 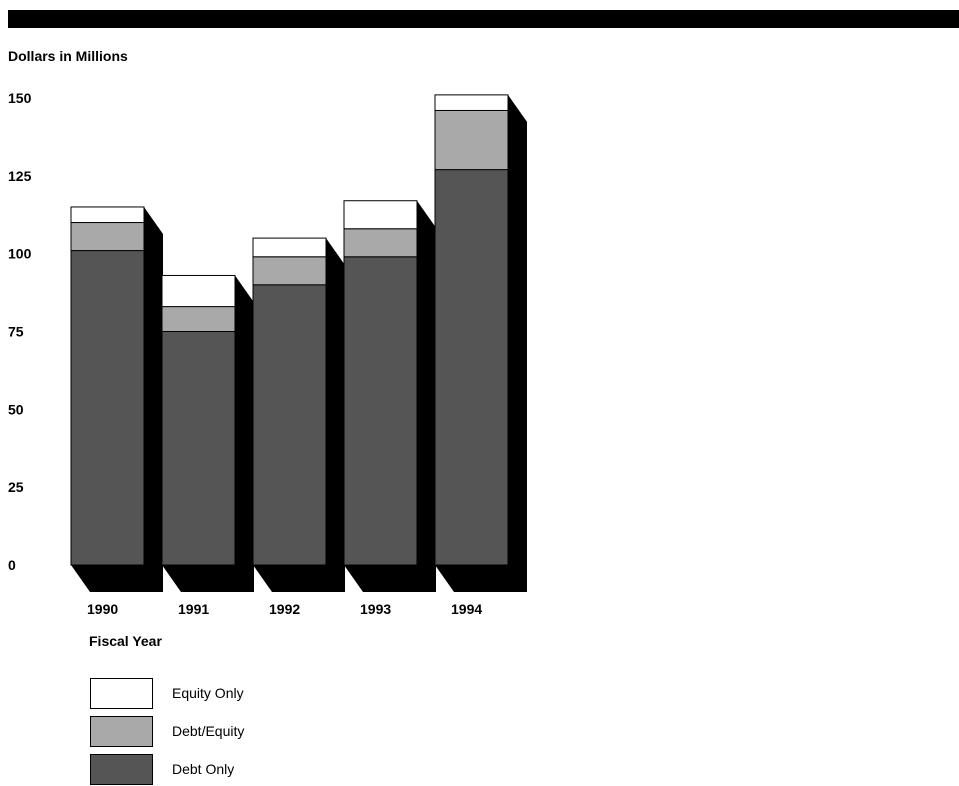 What do you see at coordinates (289, 271) in the screenshot?
I see `bar-segment-1992-debt-equity` at bounding box center [289, 271].